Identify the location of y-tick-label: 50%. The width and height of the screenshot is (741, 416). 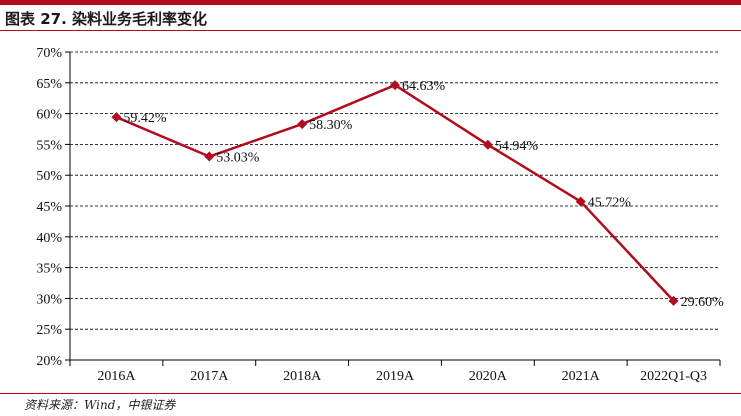
(49, 176).